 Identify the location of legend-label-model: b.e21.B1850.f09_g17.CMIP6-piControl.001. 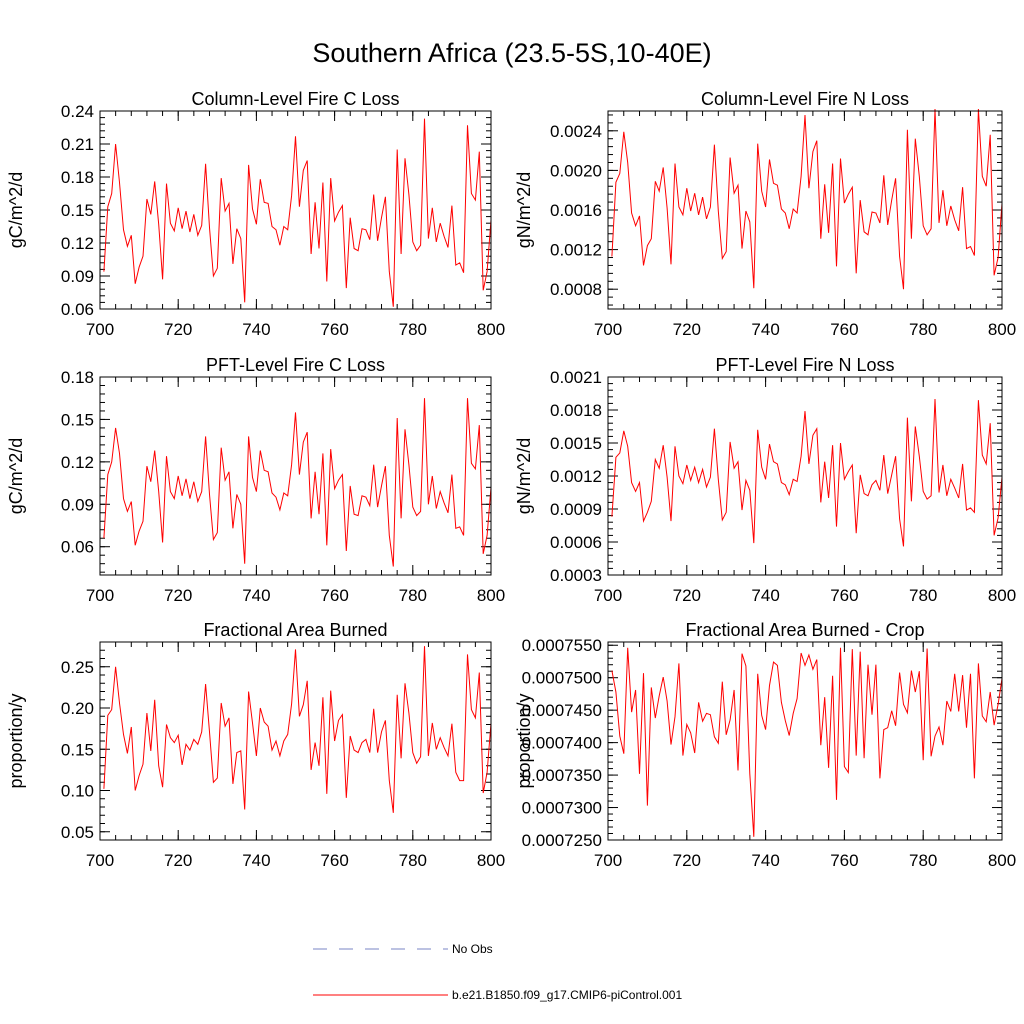
(567, 995).